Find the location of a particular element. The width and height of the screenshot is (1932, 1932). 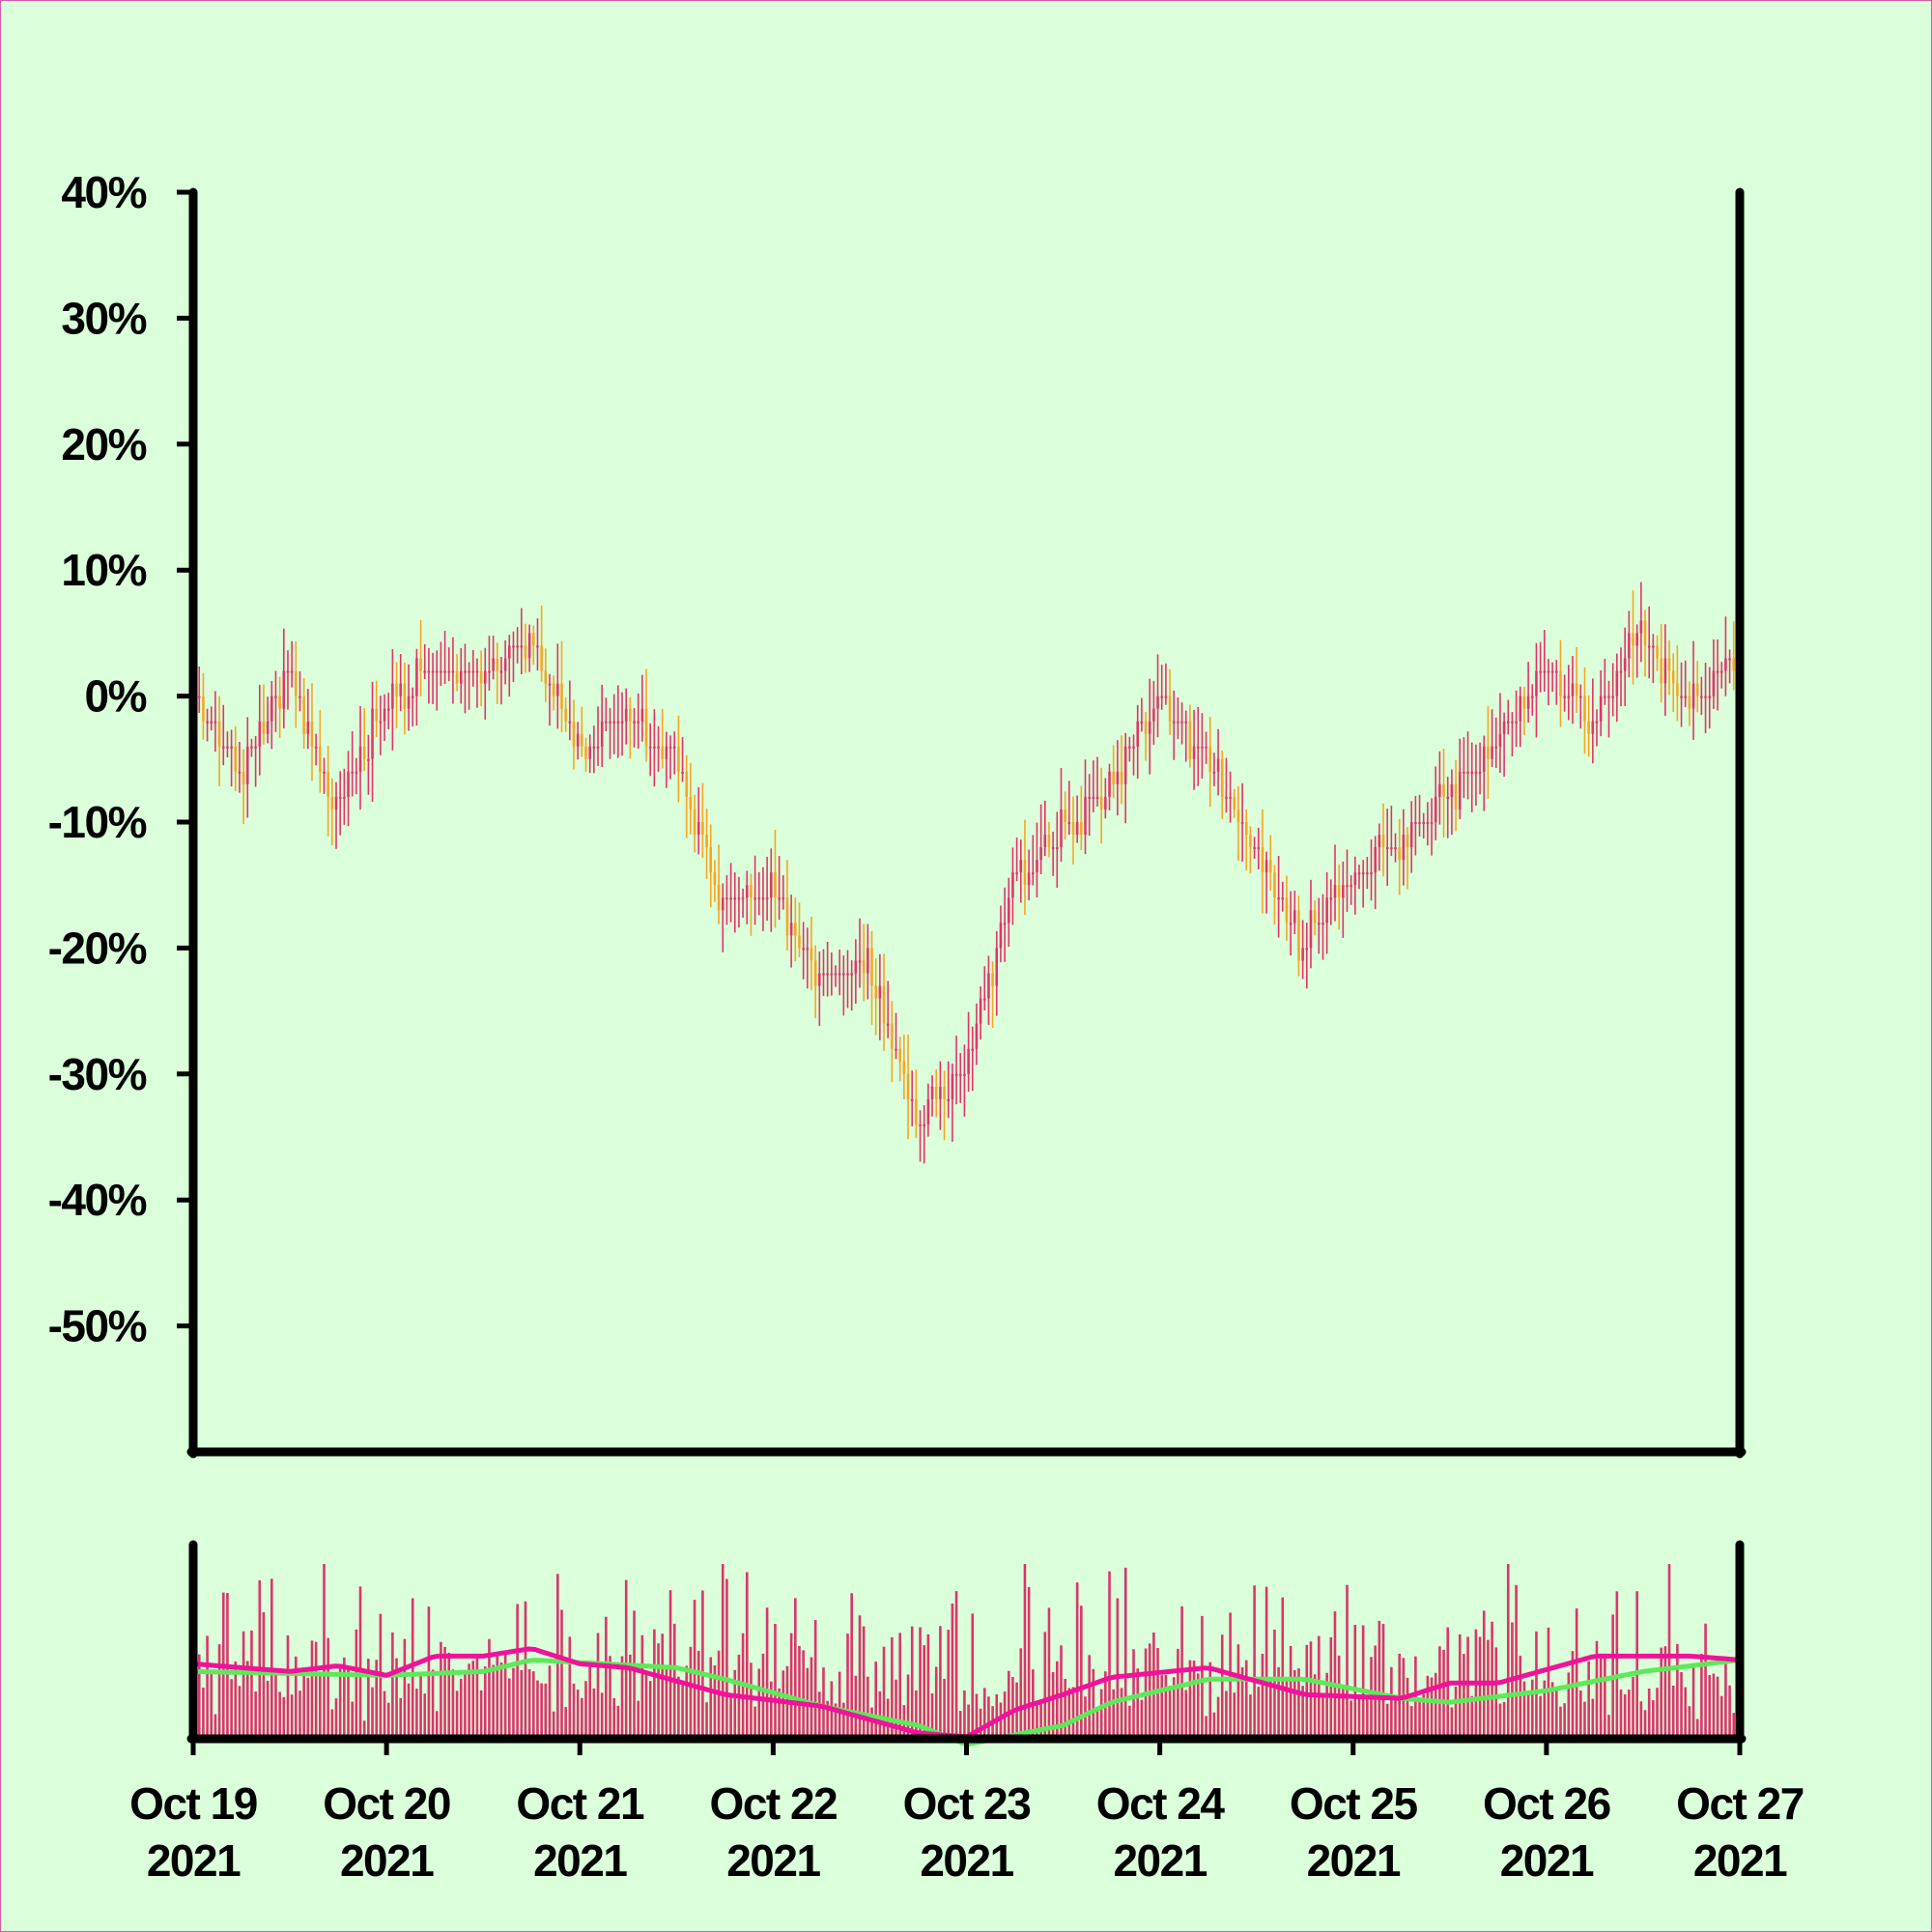

y-tick-label: -30% is located at coordinates (97, 1074).